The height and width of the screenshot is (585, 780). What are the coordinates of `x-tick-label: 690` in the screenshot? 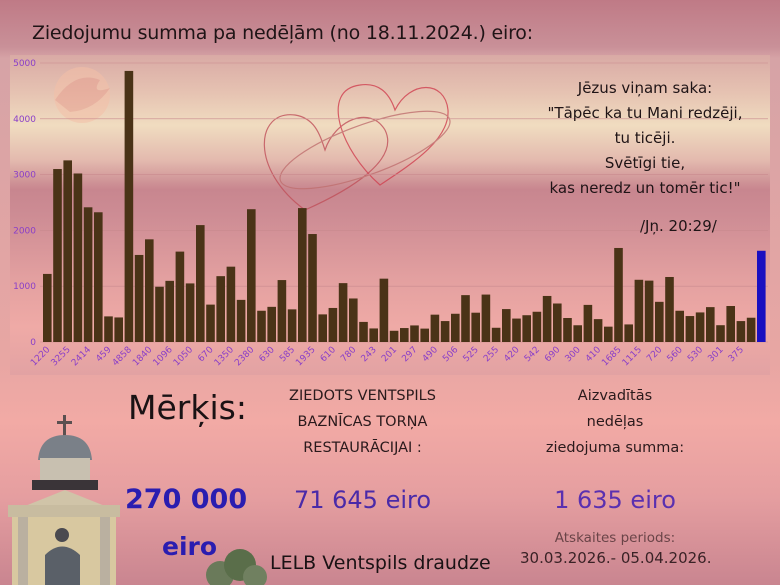 It's located at (552, 354).